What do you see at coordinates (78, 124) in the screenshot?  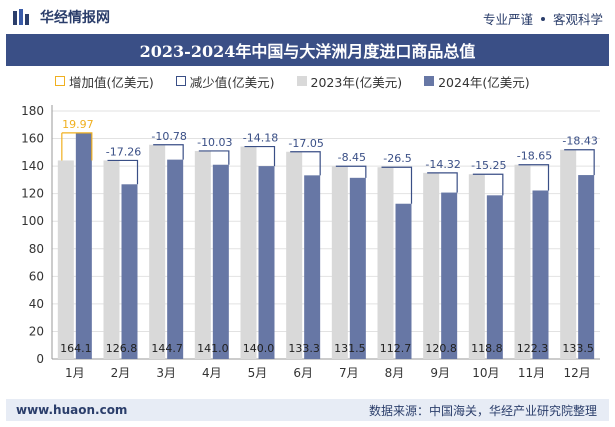 I see `change-label: 19.97` at bounding box center [78, 124].